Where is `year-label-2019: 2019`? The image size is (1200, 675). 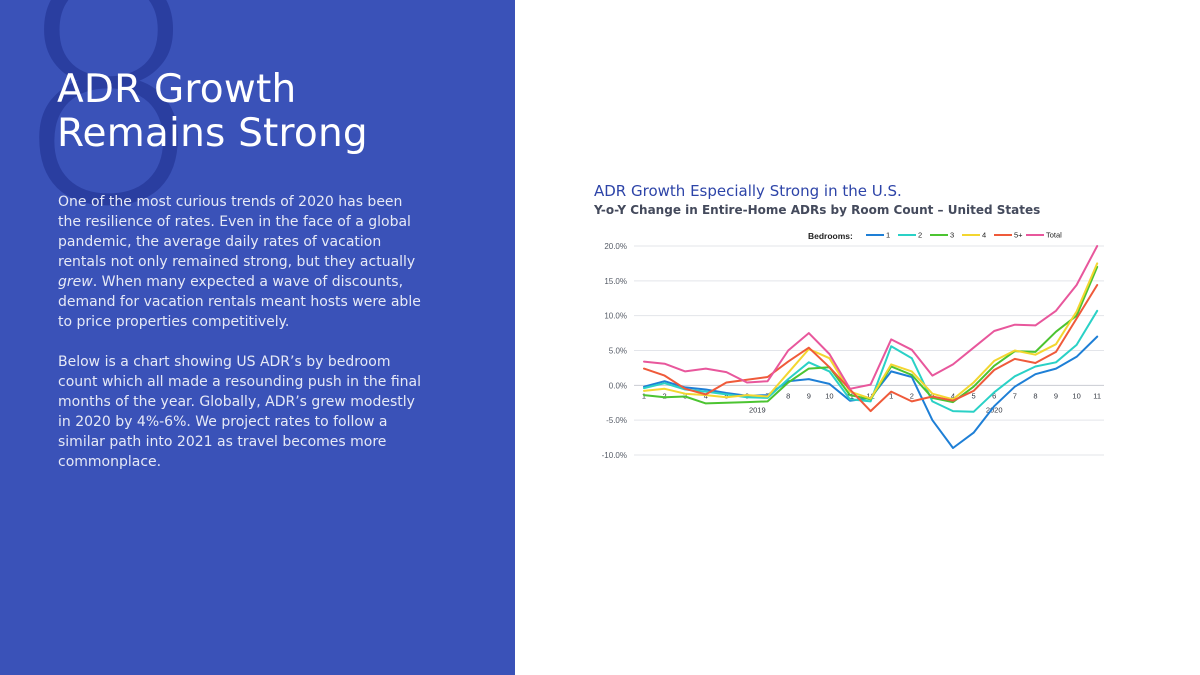
year-label-2019: 2019 is located at coordinates (757, 409).